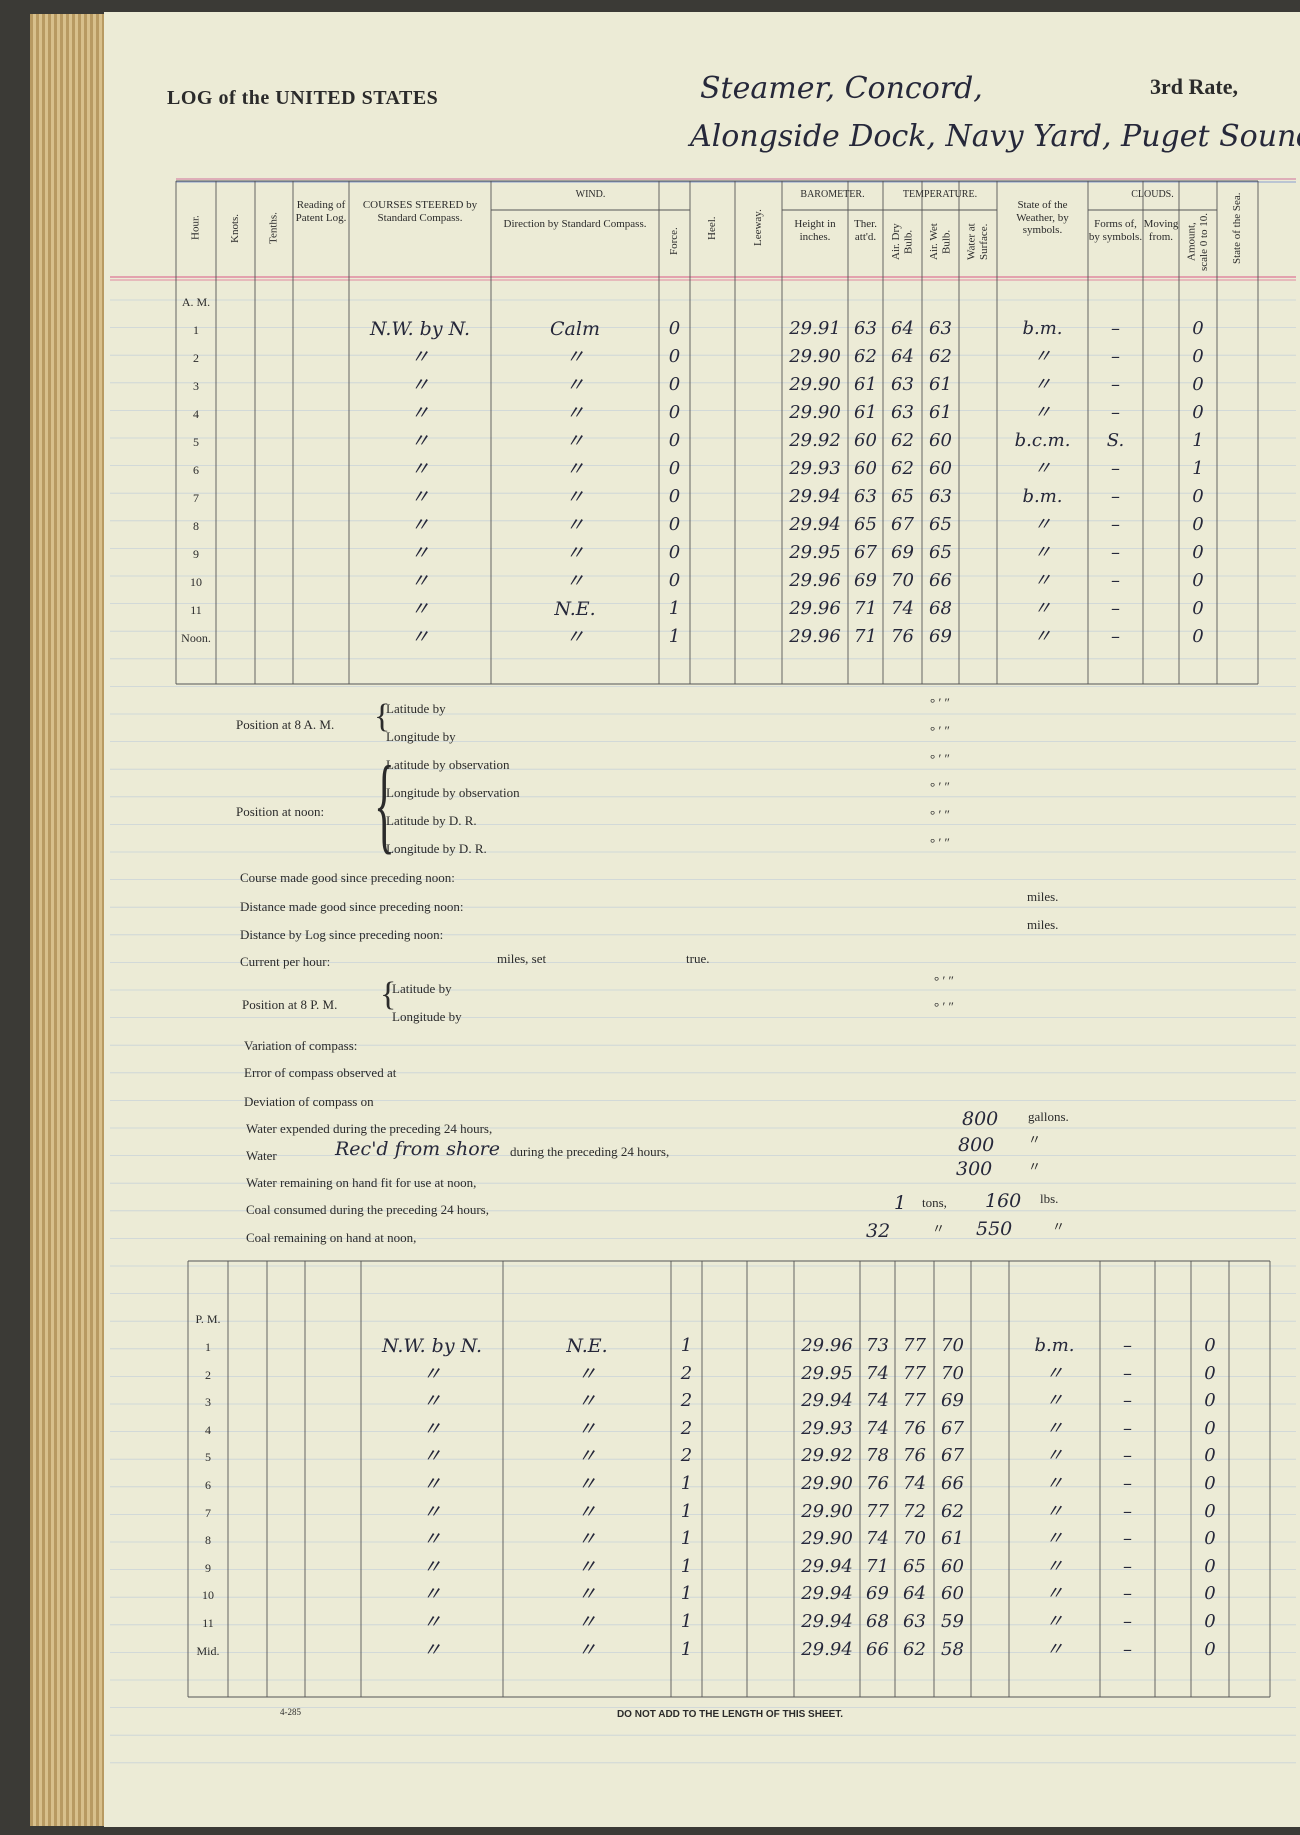  Describe the element at coordinates (432, 1346) in the screenshot. I see `log-entry: N.W. by N.` at that location.